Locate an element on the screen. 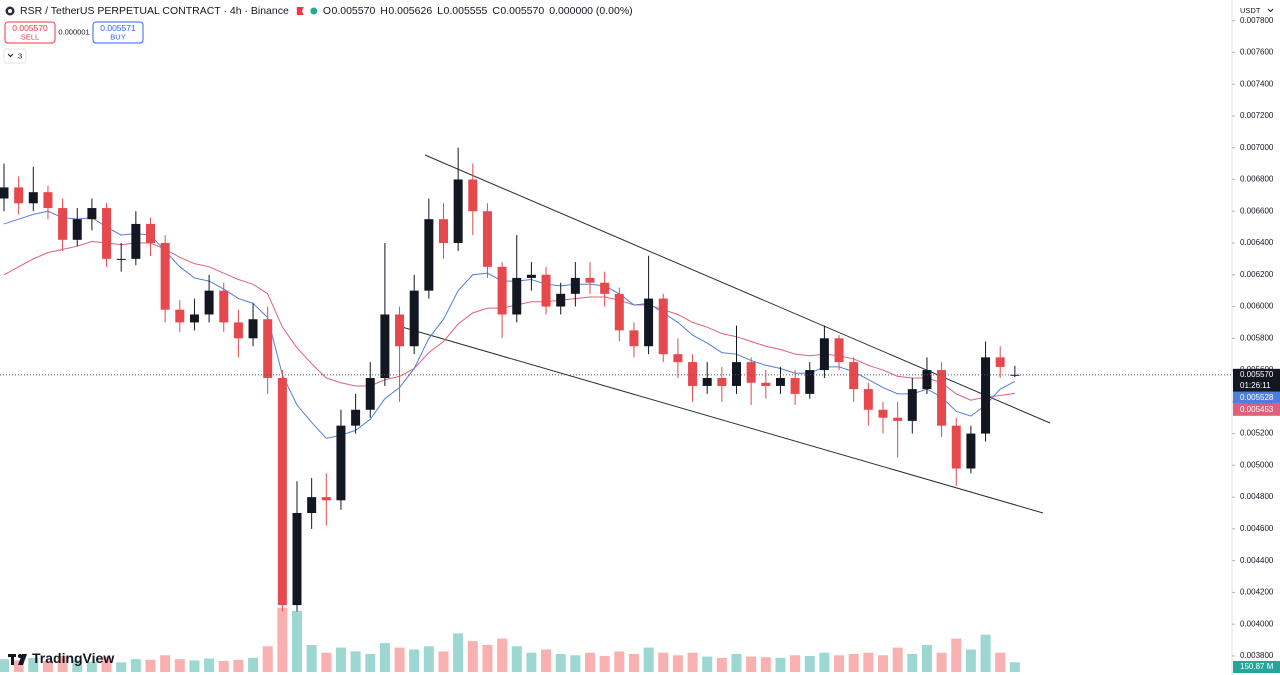  last-price-label: 0.005570 is located at coordinates (1257, 374).